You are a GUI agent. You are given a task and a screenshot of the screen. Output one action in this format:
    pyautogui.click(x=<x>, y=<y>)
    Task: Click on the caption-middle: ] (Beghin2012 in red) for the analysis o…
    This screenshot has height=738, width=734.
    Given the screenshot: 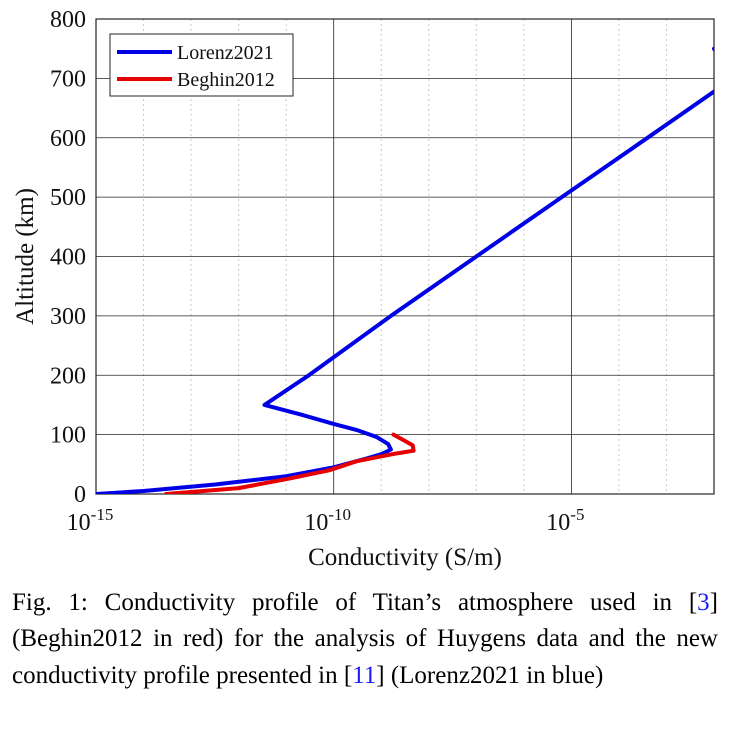 What is the action you would take?
    pyautogui.click(x=365, y=639)
    